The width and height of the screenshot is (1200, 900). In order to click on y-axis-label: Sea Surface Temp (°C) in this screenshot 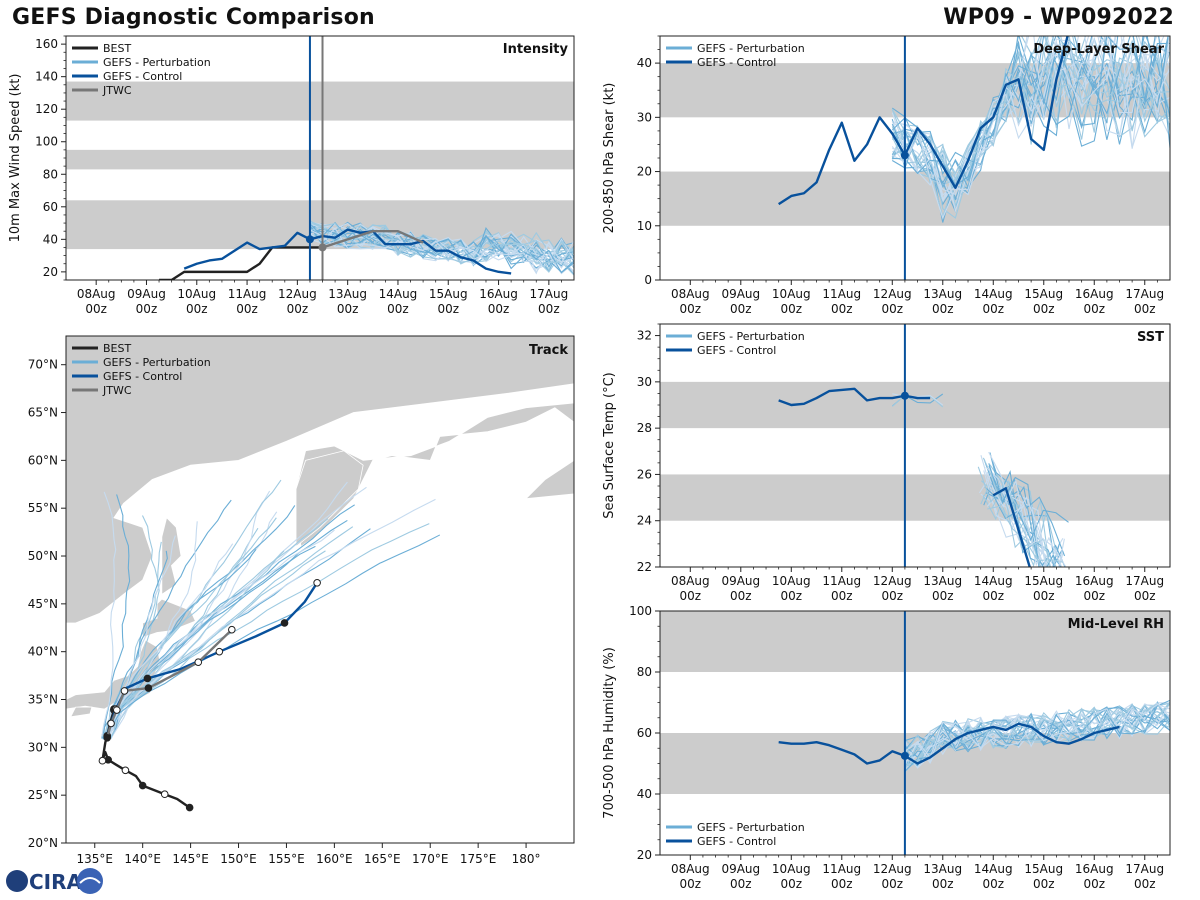, I will do `click(609, 445)`.